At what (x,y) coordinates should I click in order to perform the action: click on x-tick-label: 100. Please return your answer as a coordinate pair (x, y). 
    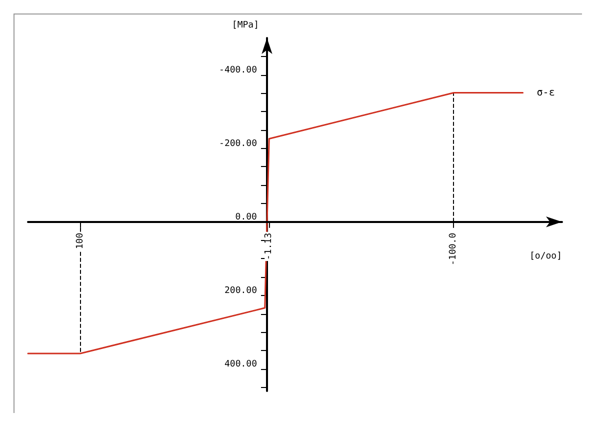
    Looking at the image, I should click on (80, 241).